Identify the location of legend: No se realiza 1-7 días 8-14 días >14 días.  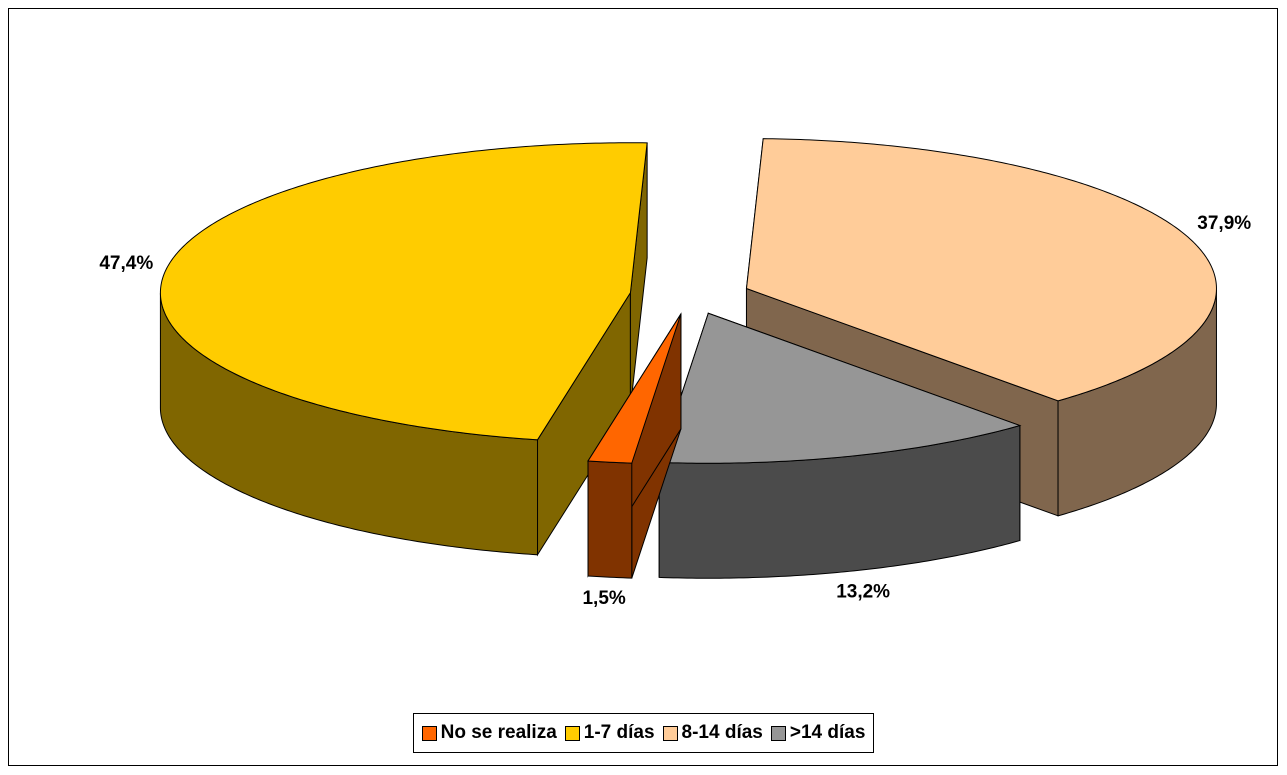
(643, 733).